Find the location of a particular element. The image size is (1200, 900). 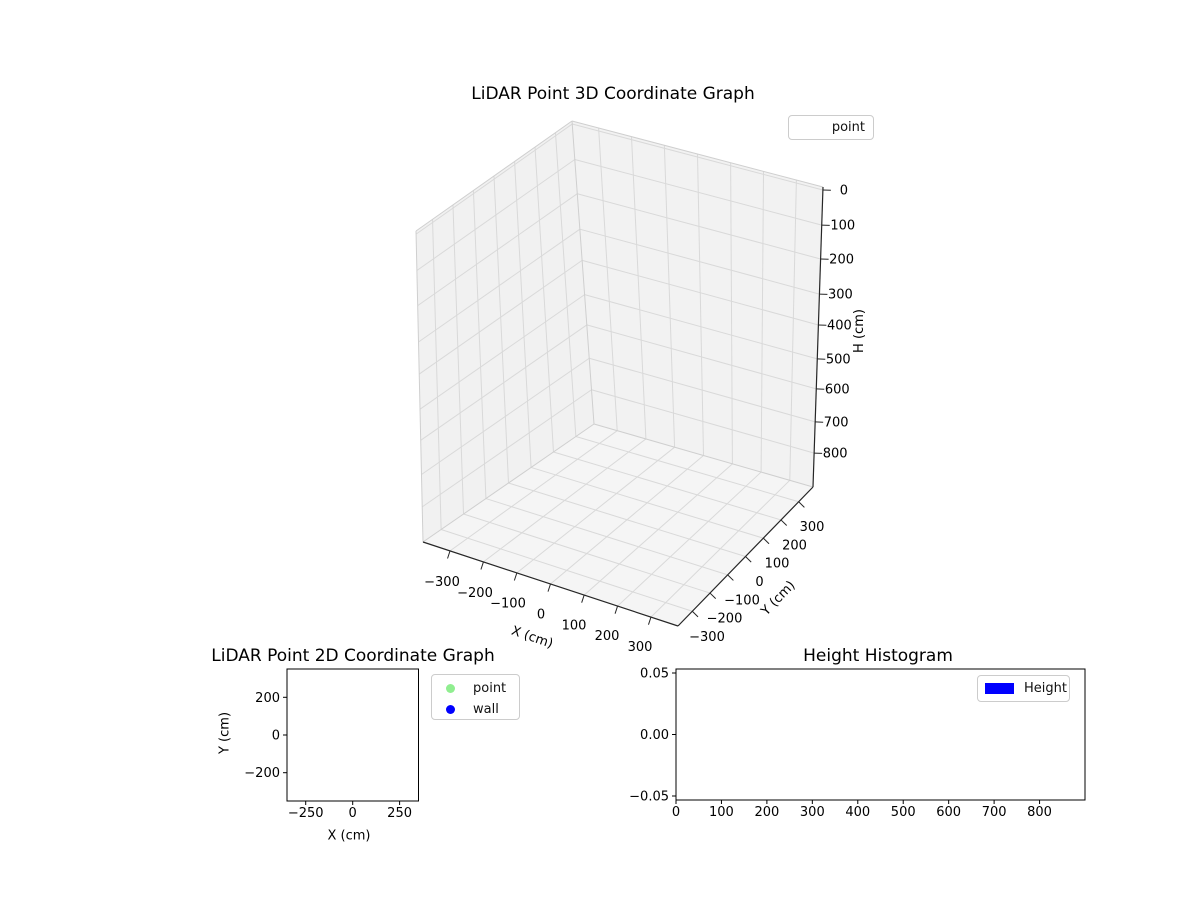

plot2d-yaxis-label: Y (cm) is located at coordinates (225, 733).